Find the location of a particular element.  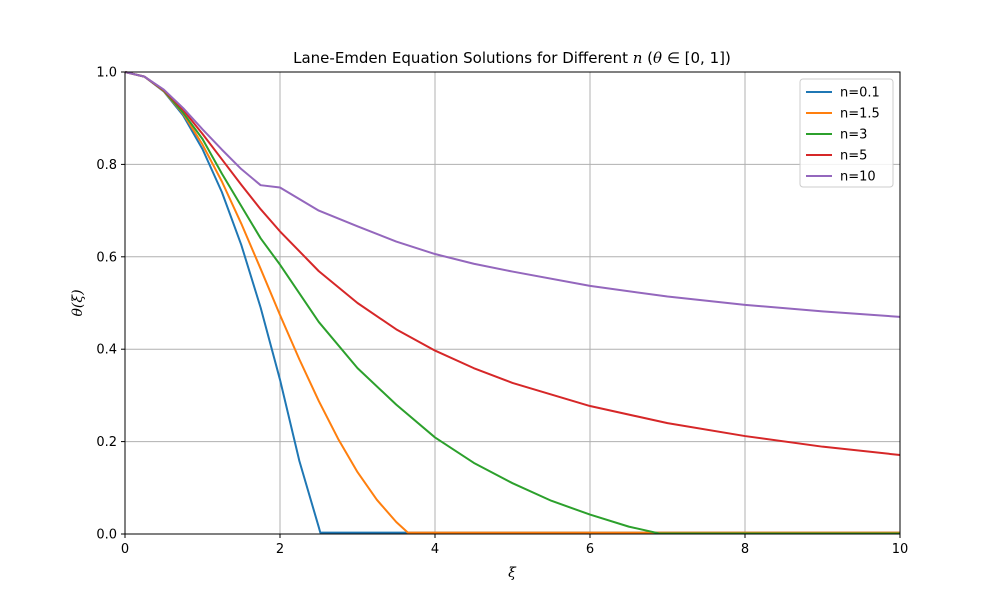

legend: n=0.1 n=1.5 n=3 n=5 n=10 is located at coordinates (846, 133).